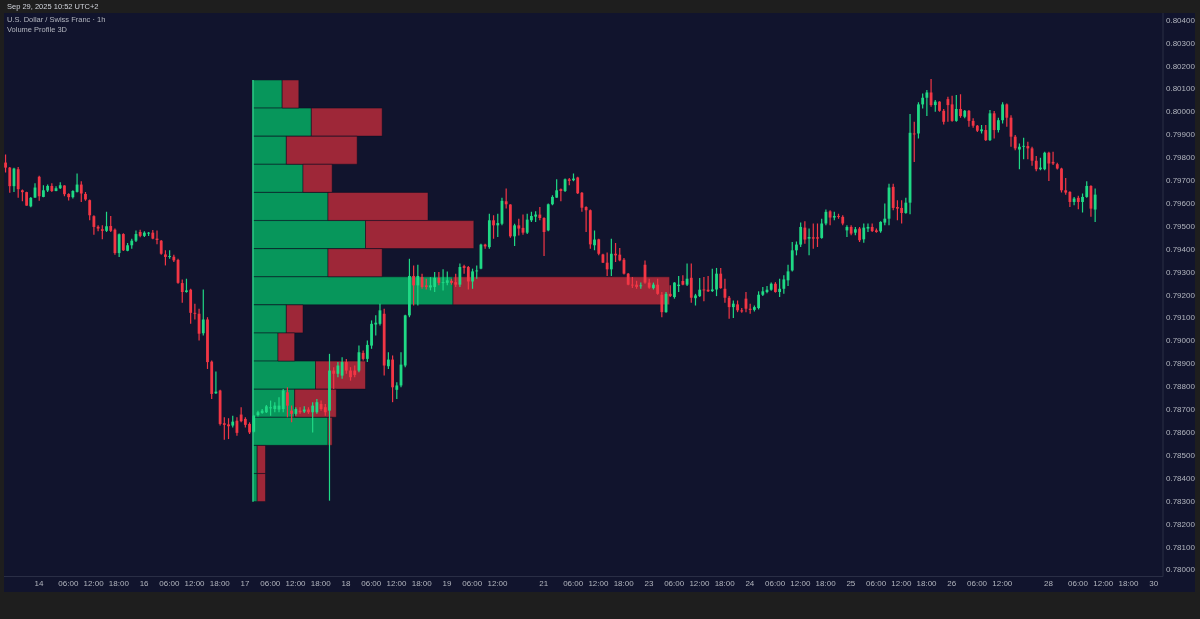  Describe the element at coordinates (1181, 66) in the screenshot. I see `y-tick-label: 0.80200` at that location.